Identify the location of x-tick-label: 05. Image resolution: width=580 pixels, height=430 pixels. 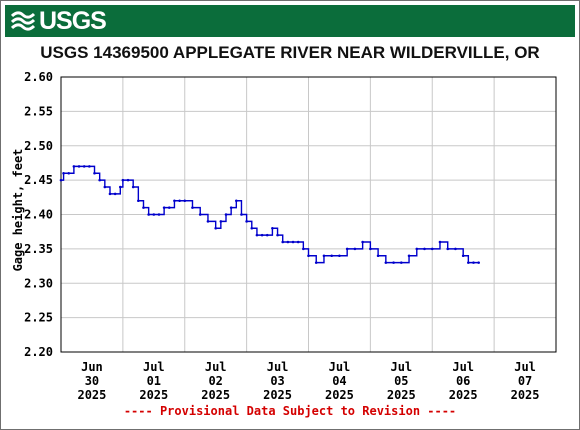
(401, 381).